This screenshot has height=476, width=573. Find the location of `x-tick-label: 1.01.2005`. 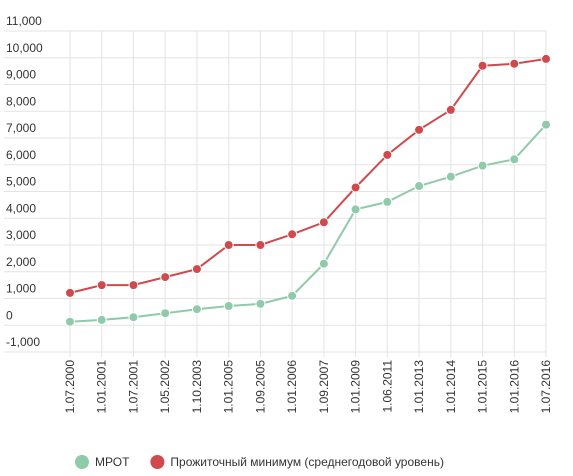

x-tick-label: 1.01.2005 is located at coordinates (229, 387).